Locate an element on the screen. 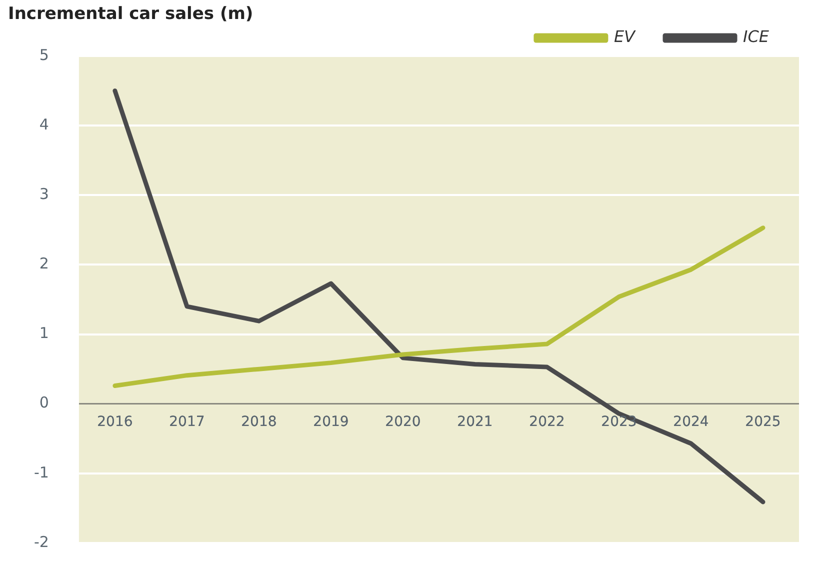  x-tick-label: 2017 is located at coordinates (187, 422).